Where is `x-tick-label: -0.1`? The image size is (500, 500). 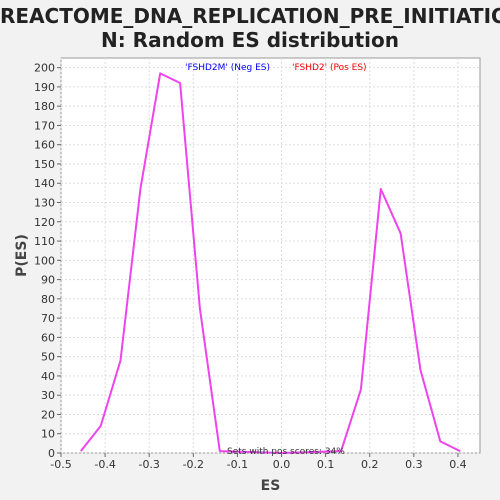
x-tick-label: -0.1 is located at coordinates (237, 464).